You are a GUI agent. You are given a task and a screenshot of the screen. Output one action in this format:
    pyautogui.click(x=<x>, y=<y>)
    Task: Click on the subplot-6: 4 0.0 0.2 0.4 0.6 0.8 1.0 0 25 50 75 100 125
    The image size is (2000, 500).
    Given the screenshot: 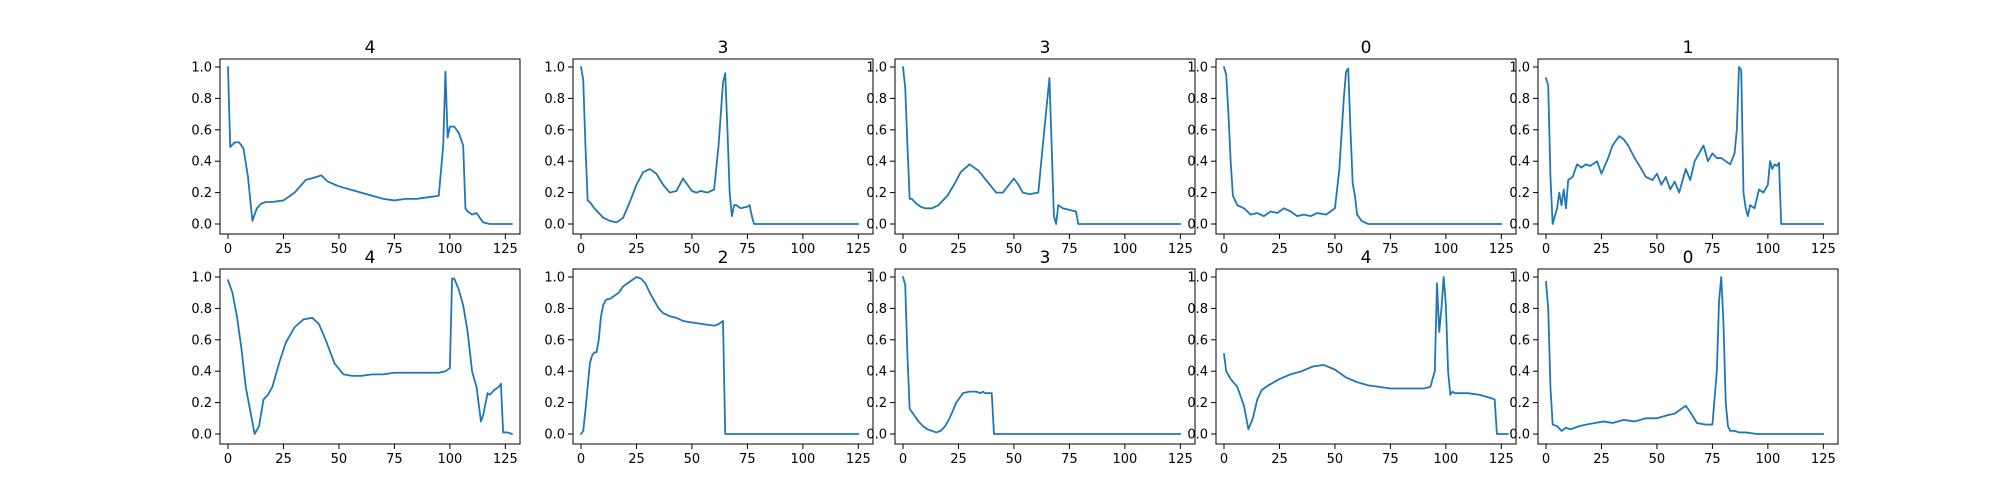 What is the action you would take?
    pyautogui.click(x=356, y=357)
    